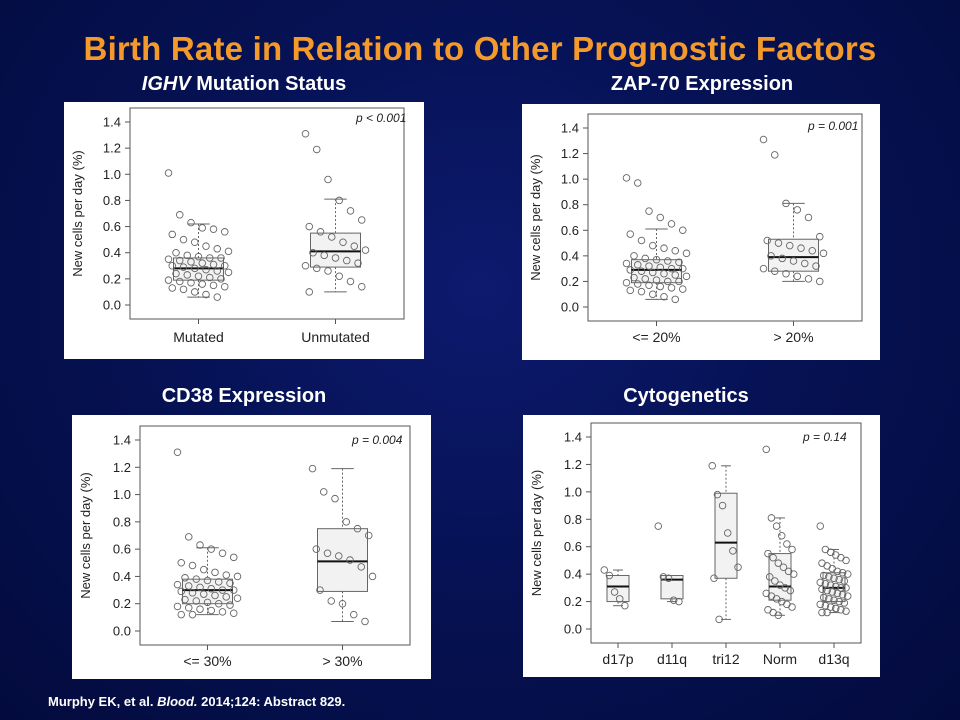 The height and width of the screenshot is (720, 960). Describe the element at coordinates (377, 440) in the screenshot. I see `p-value-annotation: p = 0.004` at that location.